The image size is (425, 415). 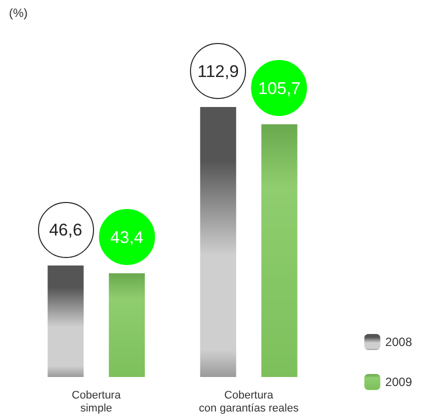 I want to click on data-label: 112,9, so click(x=218, y=71).